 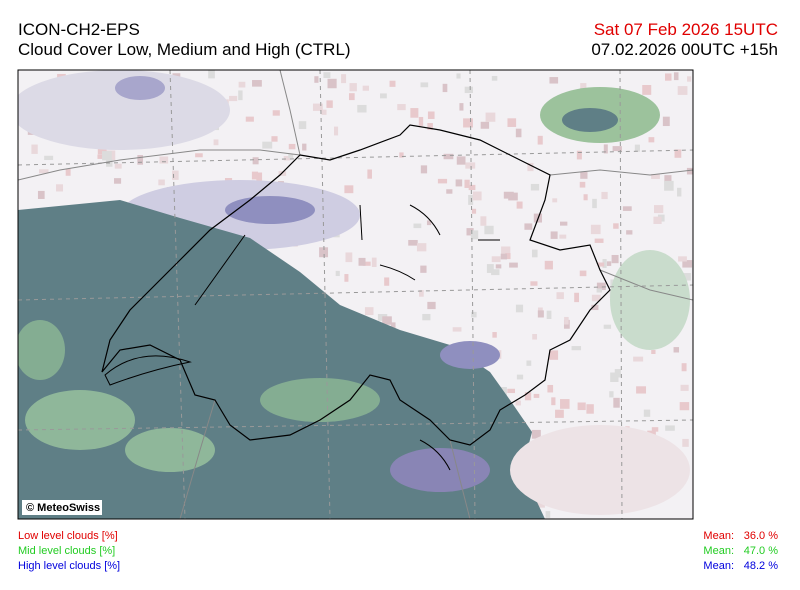 What do you see at coordinates (170, 450) in the screenshot?
I see `mid-cloud` at bounding box center [170, 450].